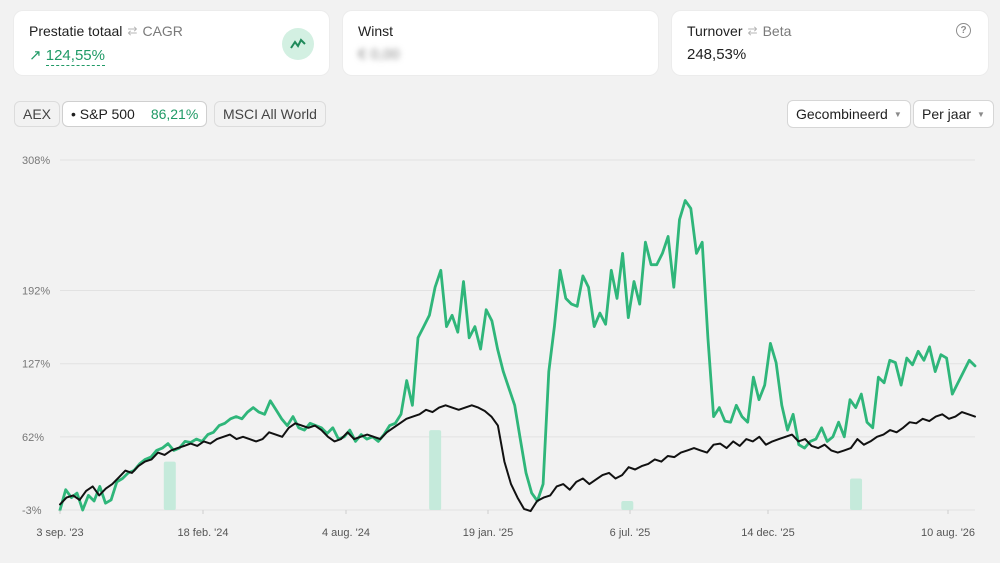 This screenshot has height=563, width=1000. What do you see at coordinates (948, 533) in the screenshot?
I see `x-tick-label: 10 aug. '26` at bounding box center [948, 533].